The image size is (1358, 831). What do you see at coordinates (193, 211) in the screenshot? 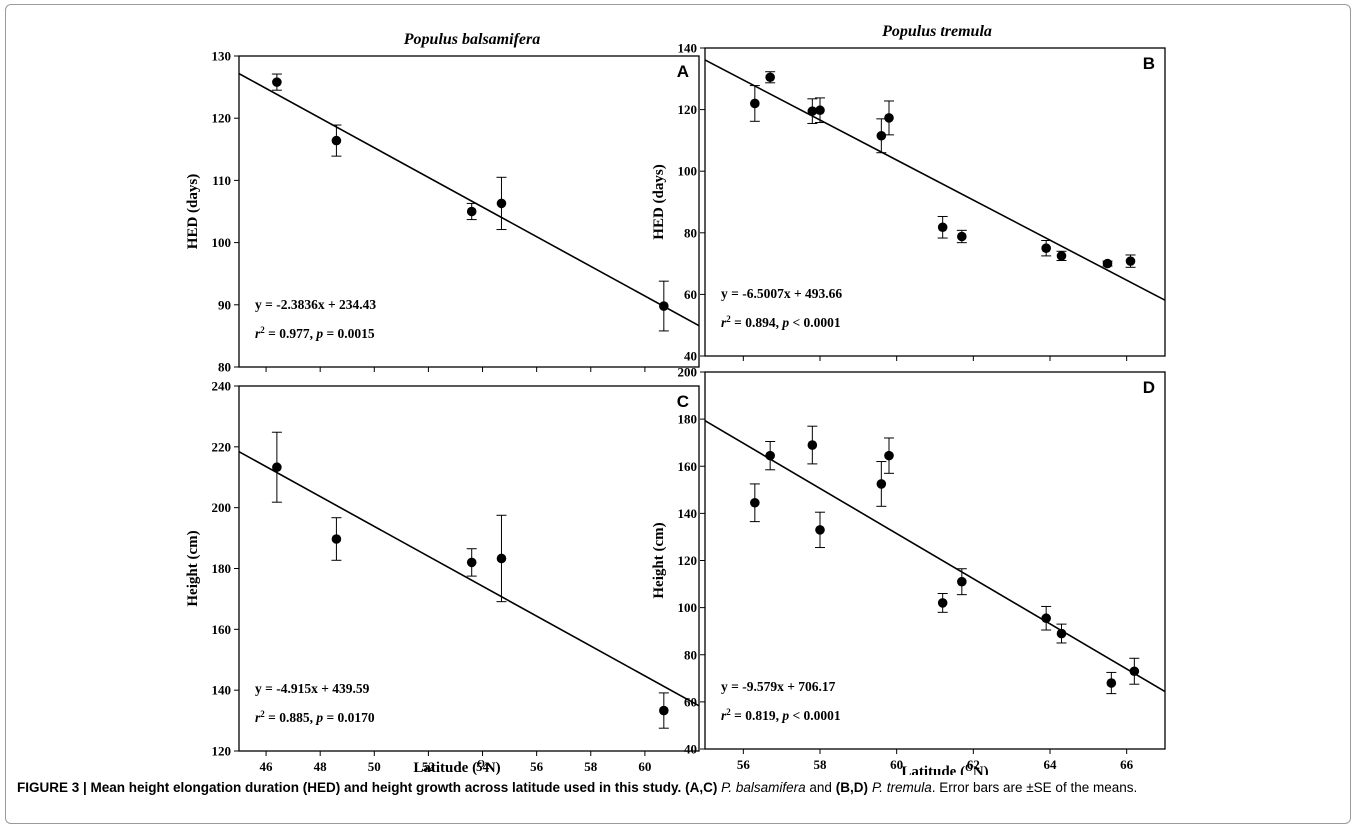
I see `y-axis-title: HED (days)` at bounding box center [193, 211].